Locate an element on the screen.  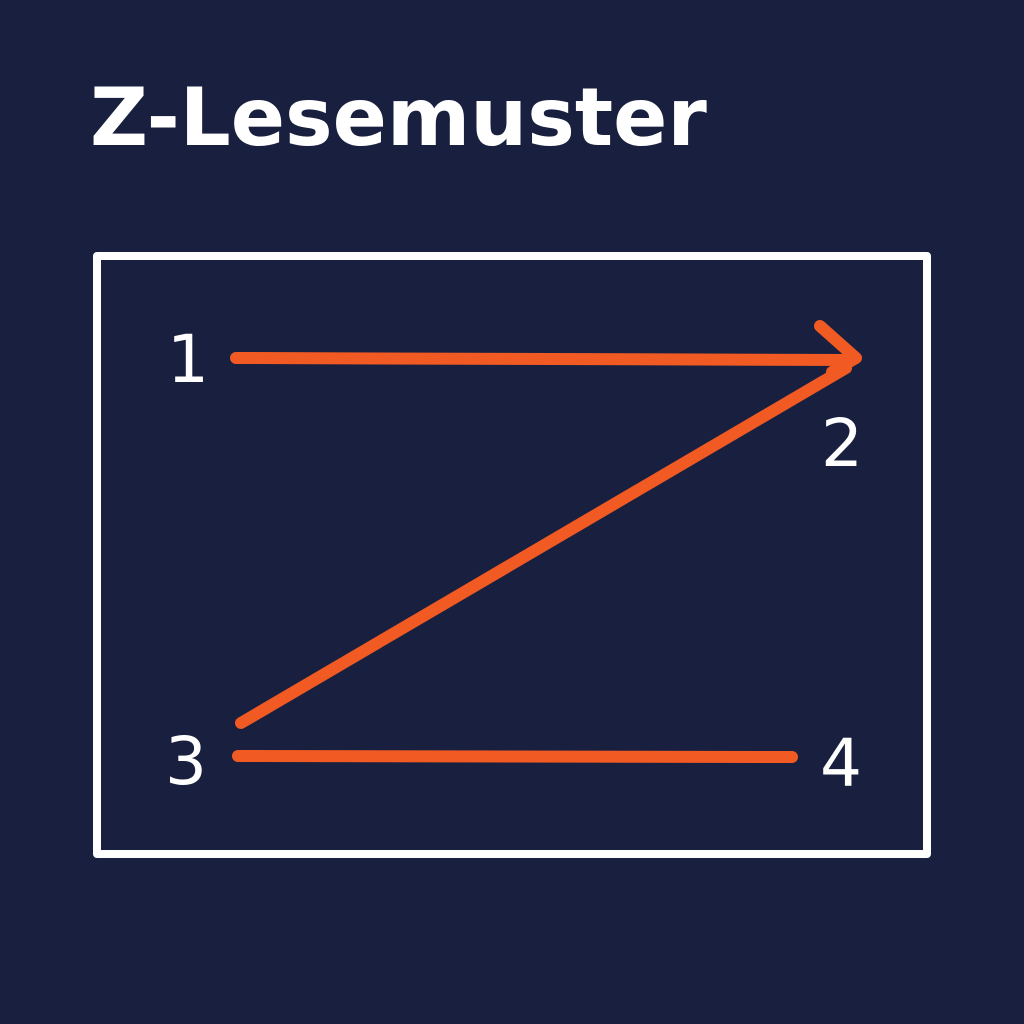
diagram-title: Z-Lesemuster is located at coordinates (398, 117).